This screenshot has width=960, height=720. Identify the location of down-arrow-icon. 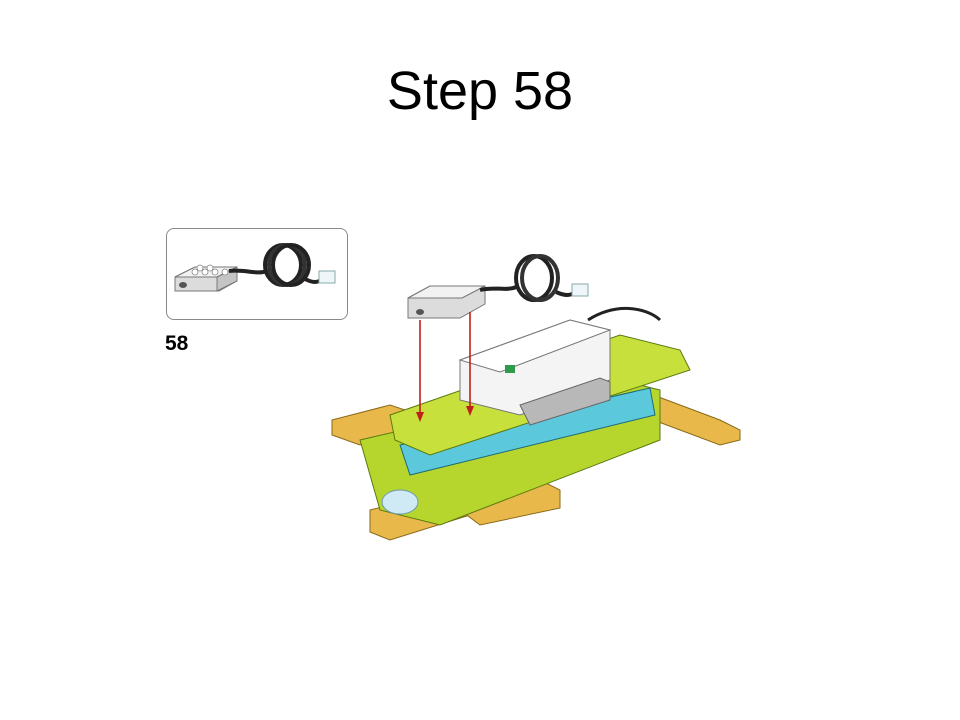
(445, 367).